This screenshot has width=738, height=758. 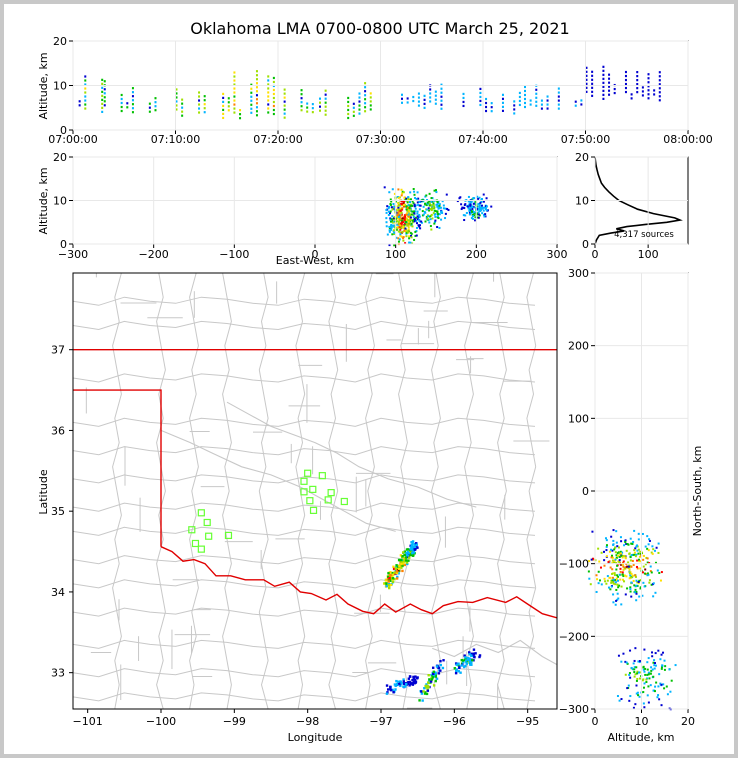 I want to click on east-west-ylabel: Altitude, km, so click(x=43, y=200).